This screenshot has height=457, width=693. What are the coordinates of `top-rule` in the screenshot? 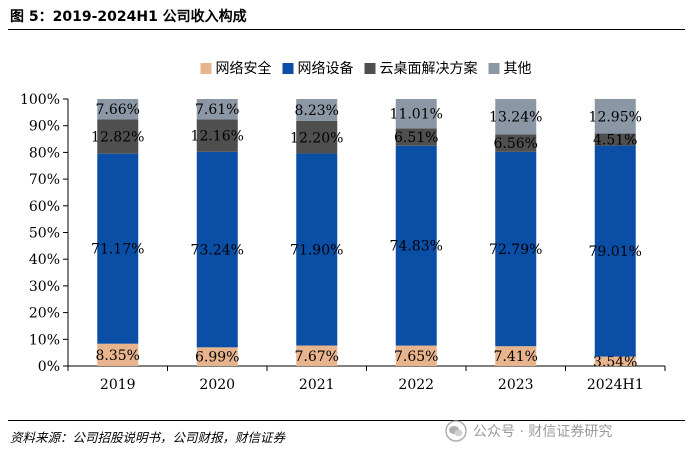 It's located at (346, 29).